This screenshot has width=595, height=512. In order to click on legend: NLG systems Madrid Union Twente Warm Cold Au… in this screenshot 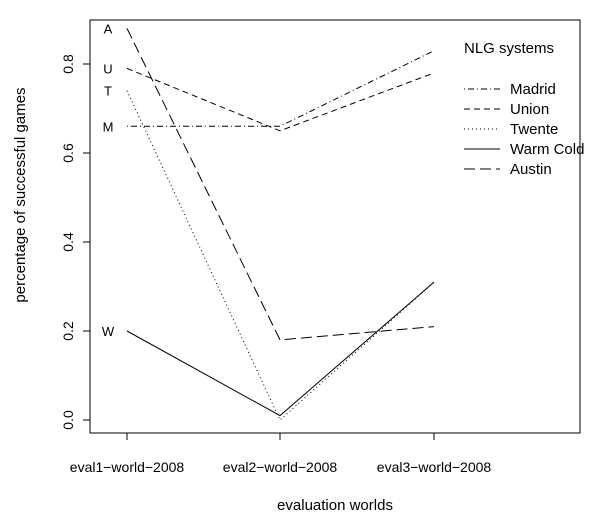, I will do `click(524, 109)`.